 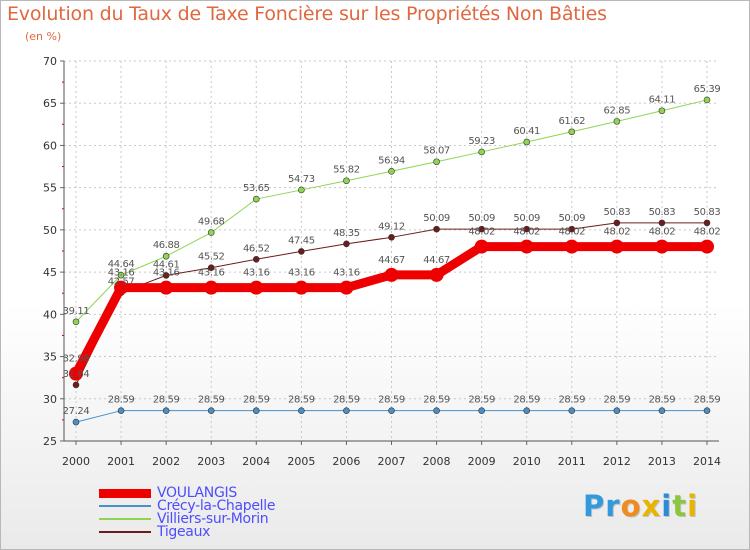 What do you see at coordinates (707, 461) in the screenshot?
I see `x-tick-label: 2014` at bounding box center [707, 461].